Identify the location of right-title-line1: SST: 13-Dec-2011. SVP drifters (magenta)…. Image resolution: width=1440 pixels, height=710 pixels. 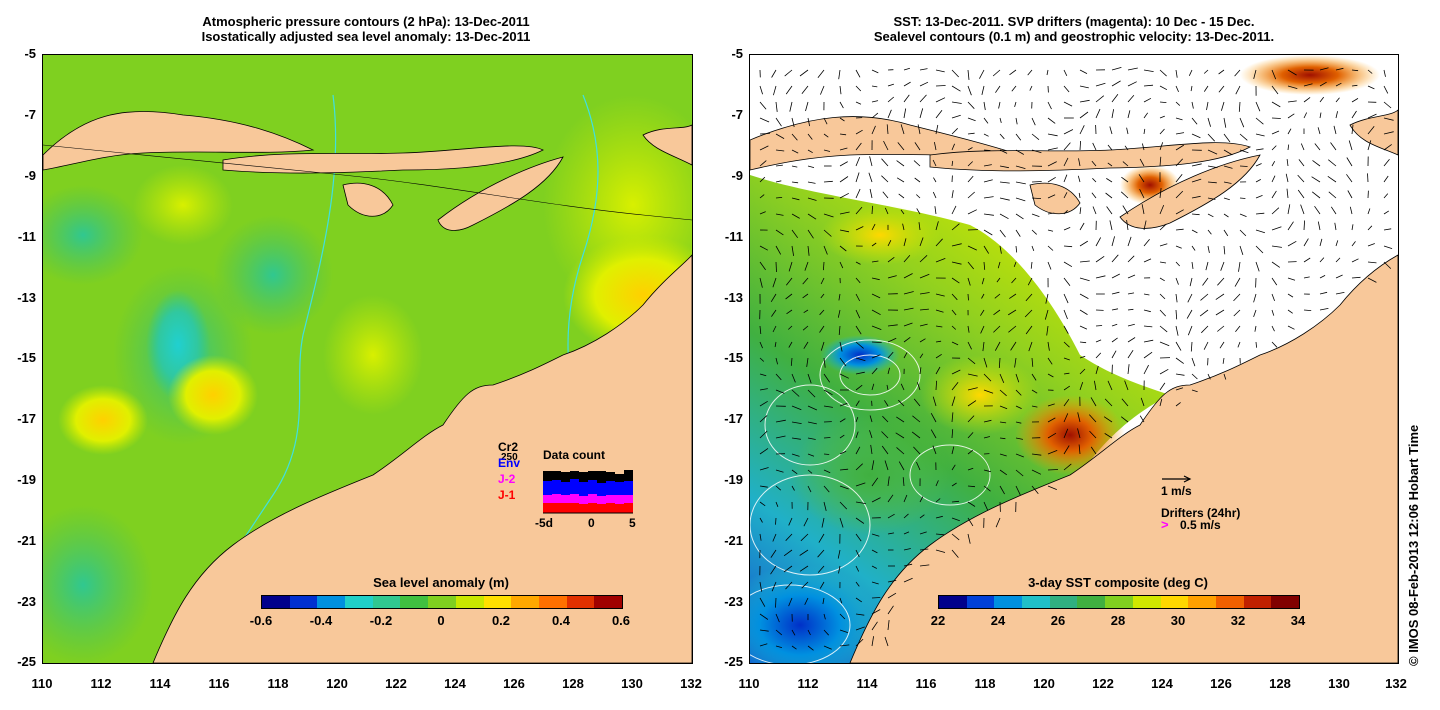
(1074, 21).